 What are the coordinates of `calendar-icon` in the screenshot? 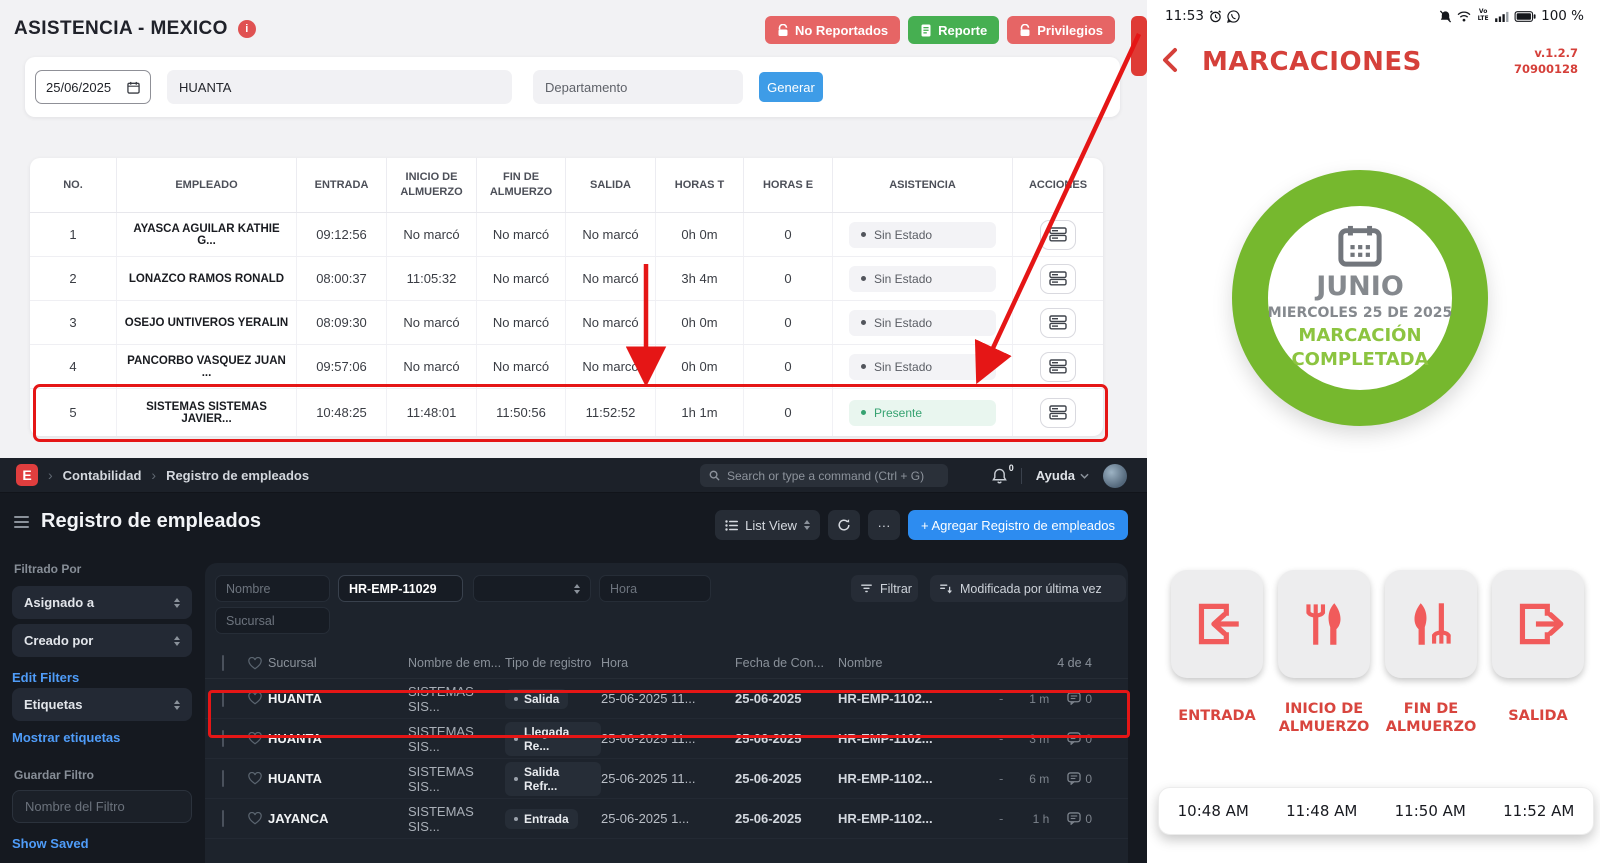 It's located at (1360, 246).